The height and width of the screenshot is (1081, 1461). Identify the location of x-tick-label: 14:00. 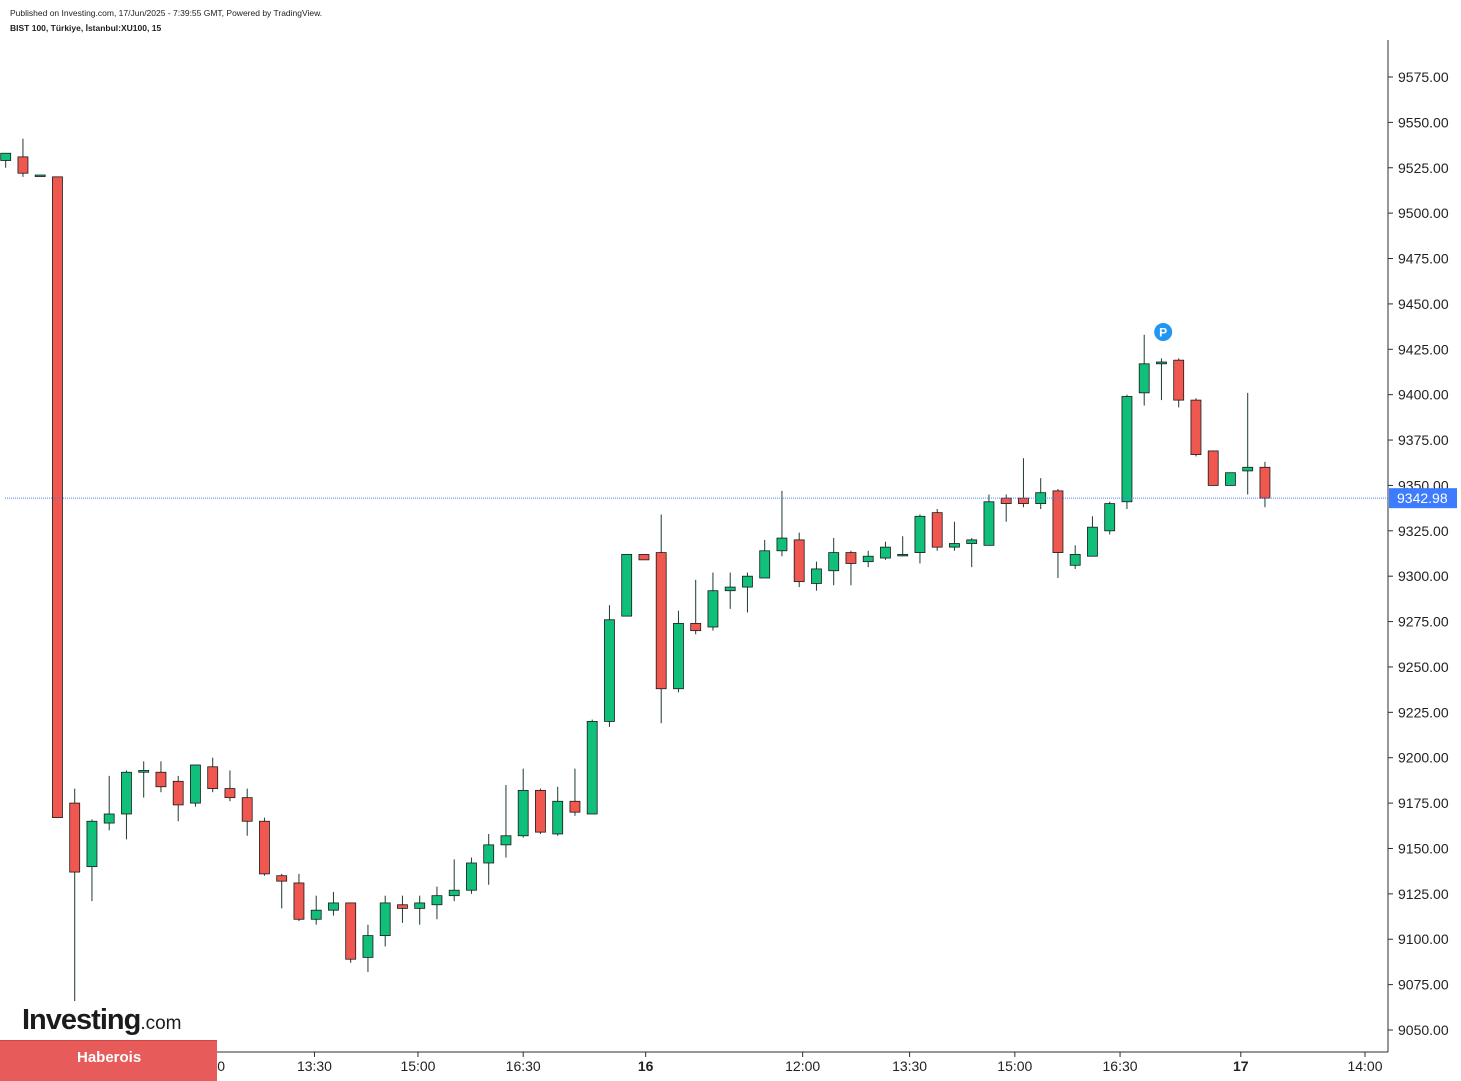
(1364, 1066).